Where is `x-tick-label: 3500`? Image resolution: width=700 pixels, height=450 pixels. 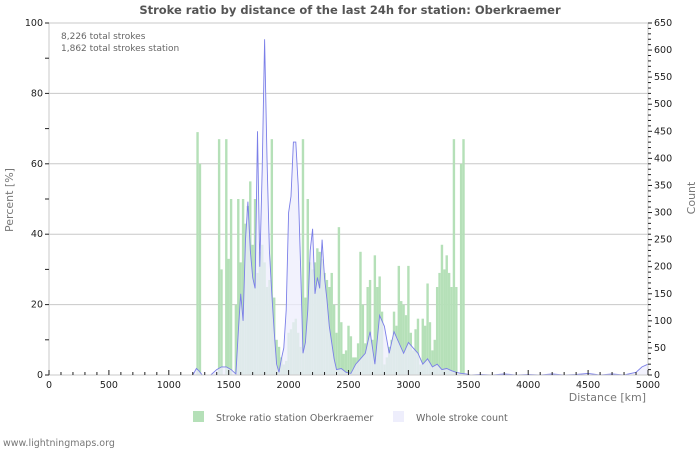 x-tick-label: 3500 is located at coordinates (468, 385).